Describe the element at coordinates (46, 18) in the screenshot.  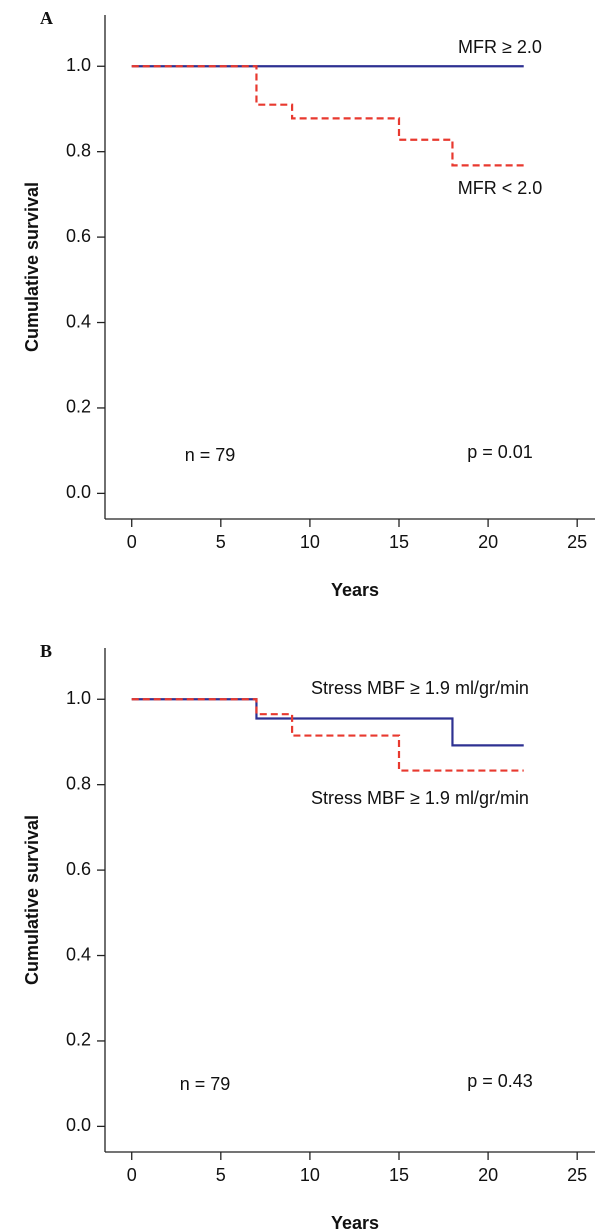
I see `panel-letter: A` at that location.